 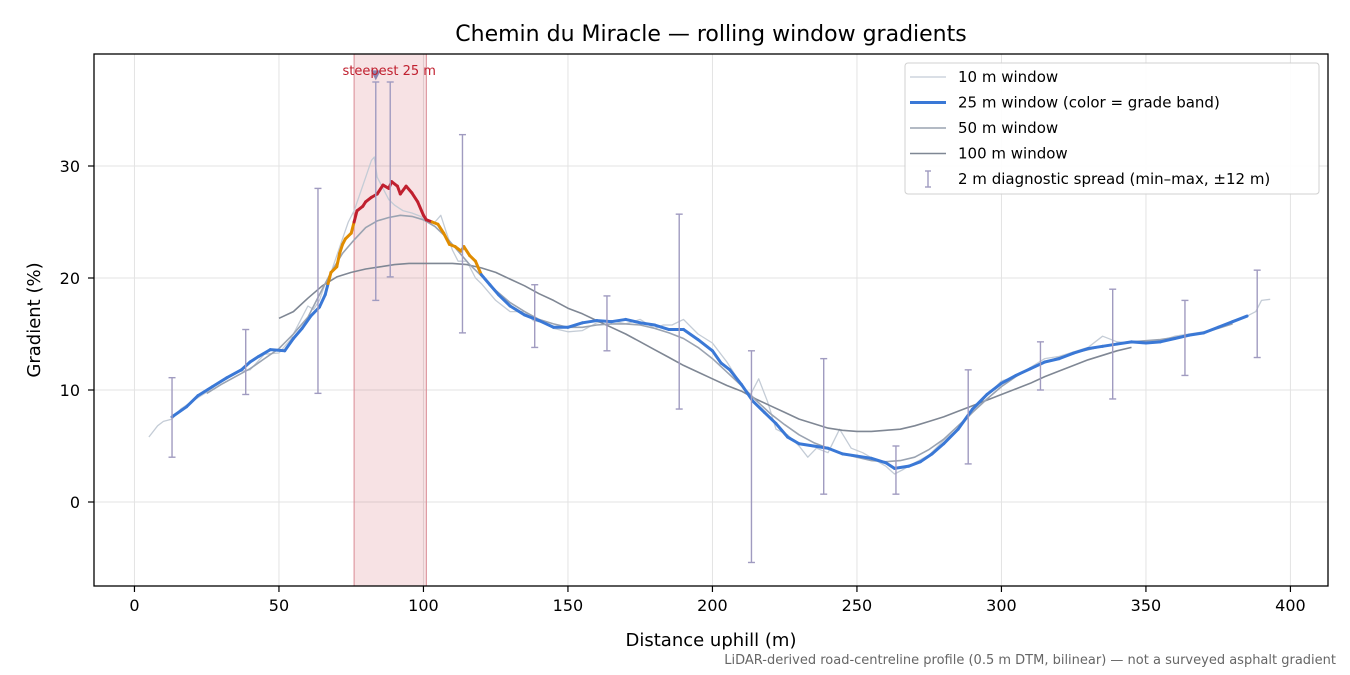 What do you see at coordinates (1008, 77) in the screenshot?
I see `legend-label: 10 m window` at bounding box center [1008, 77].